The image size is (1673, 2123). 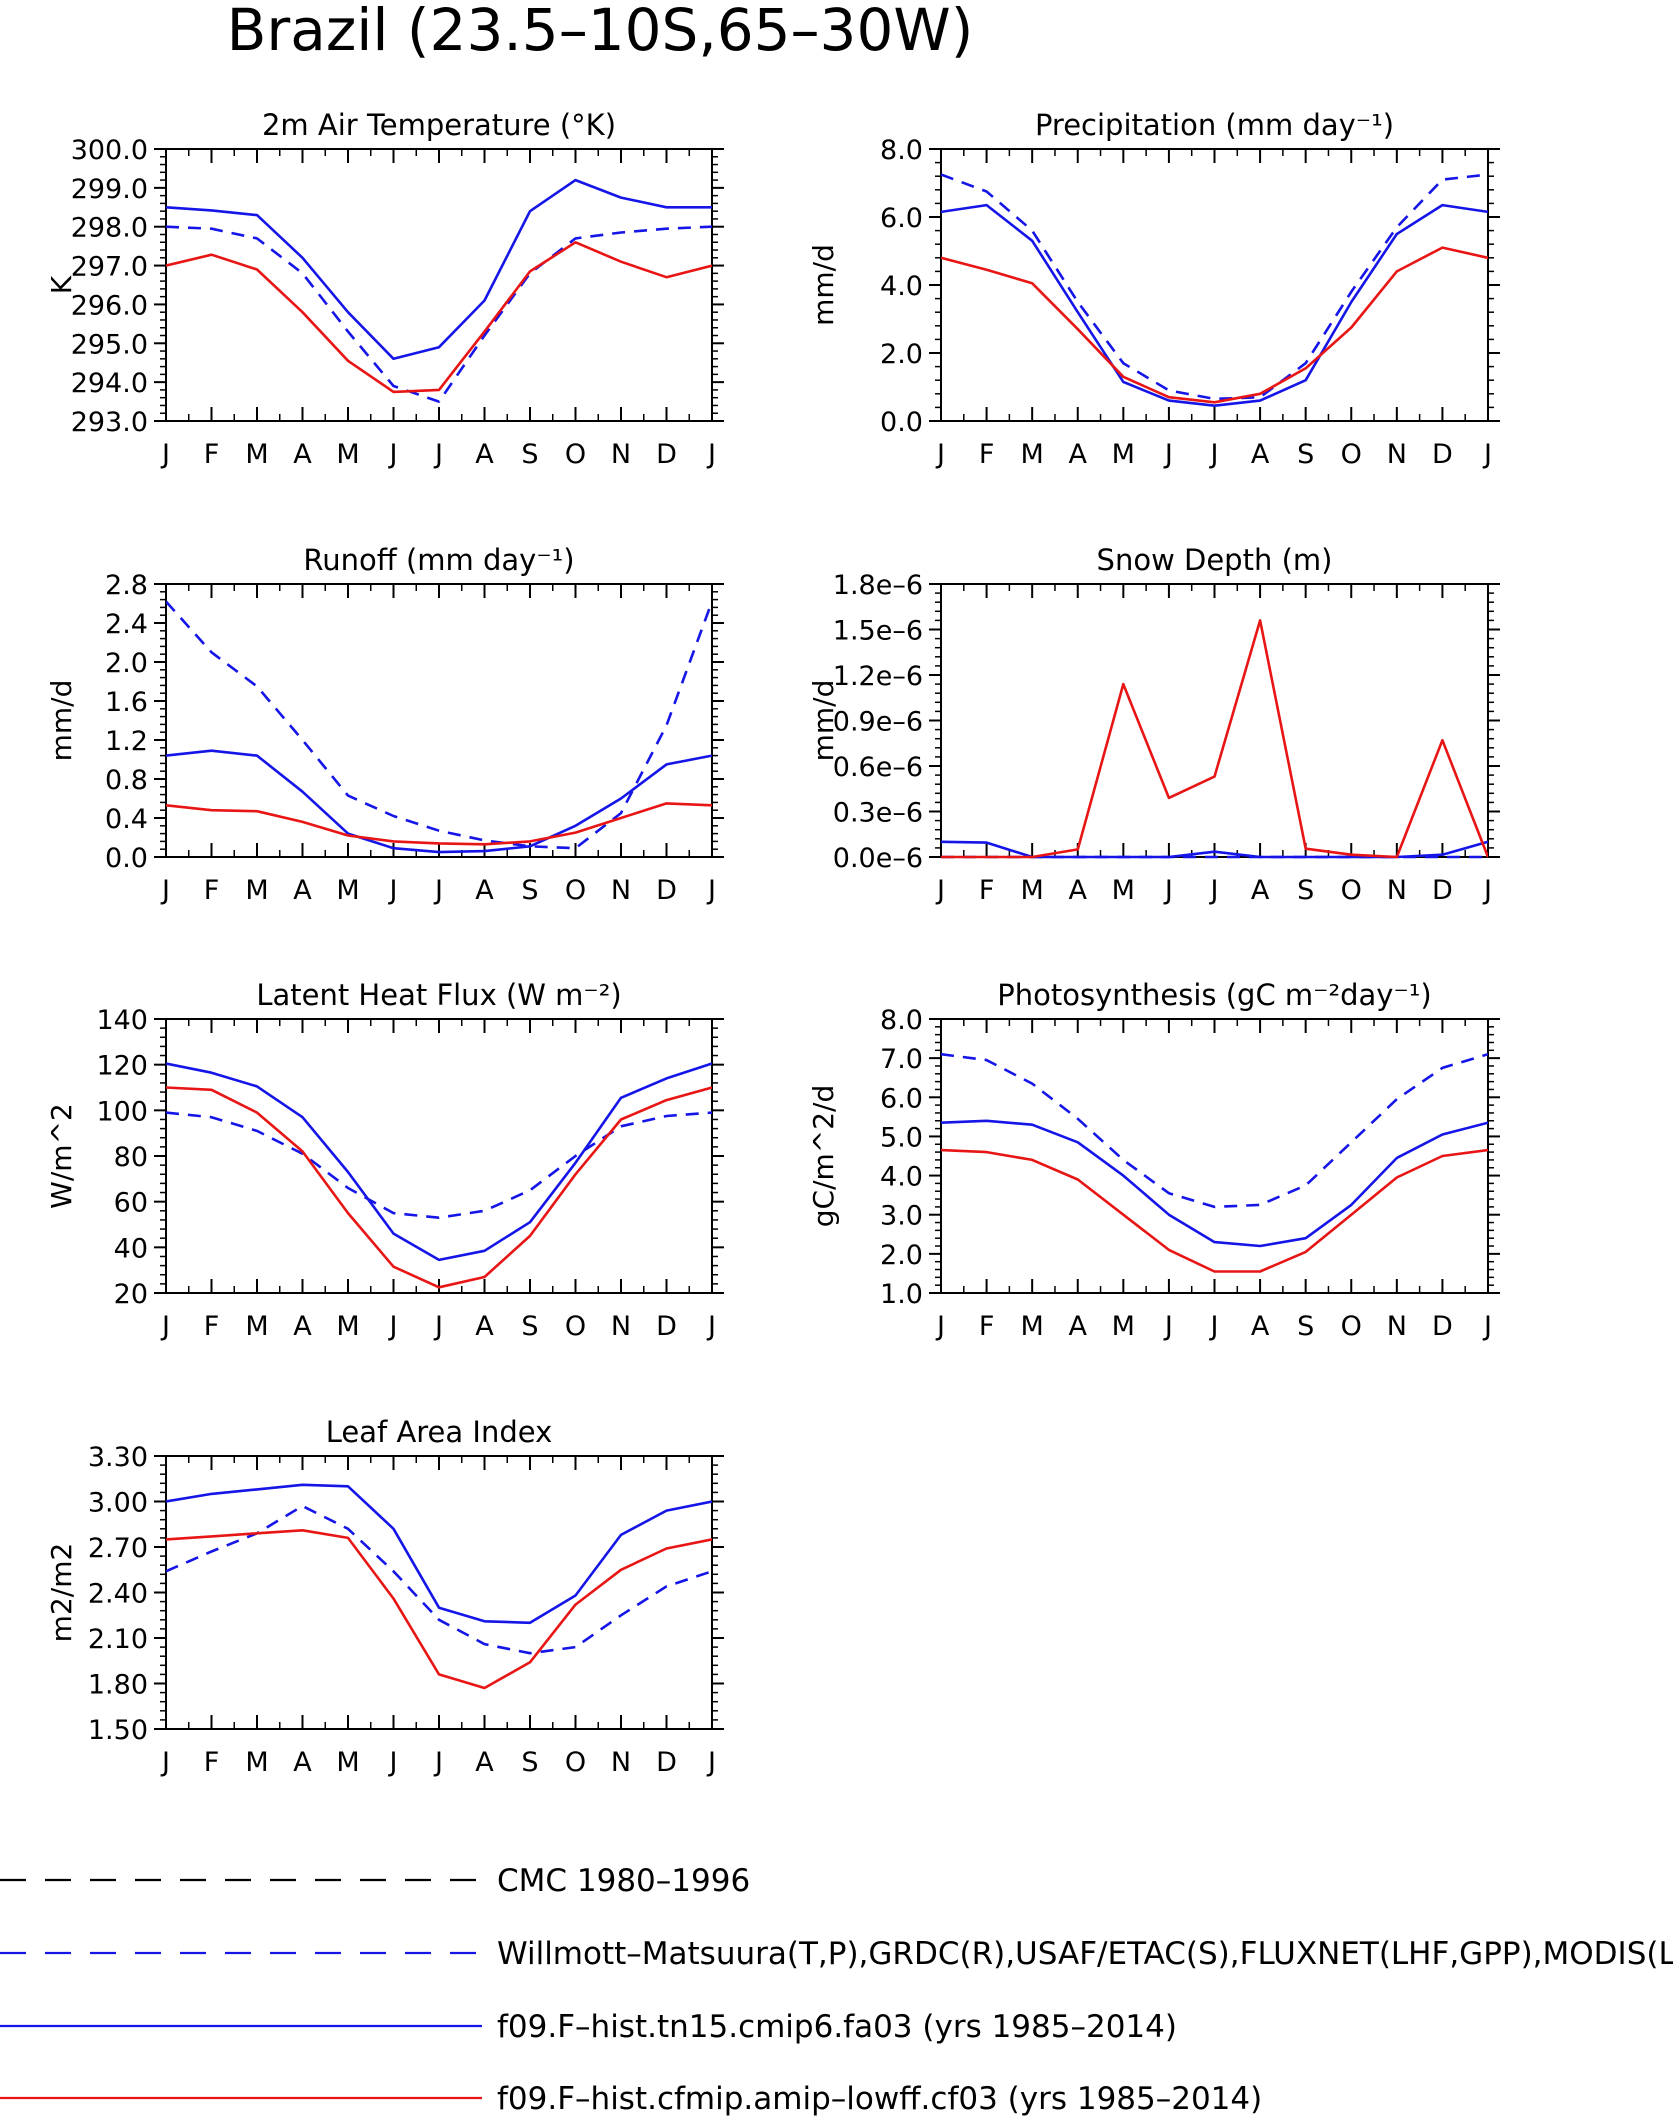 What do you see at coordinates (109, 228) in the screenshot?
I see `y-tick-label: 298.0` at bounding box center [109, 228].